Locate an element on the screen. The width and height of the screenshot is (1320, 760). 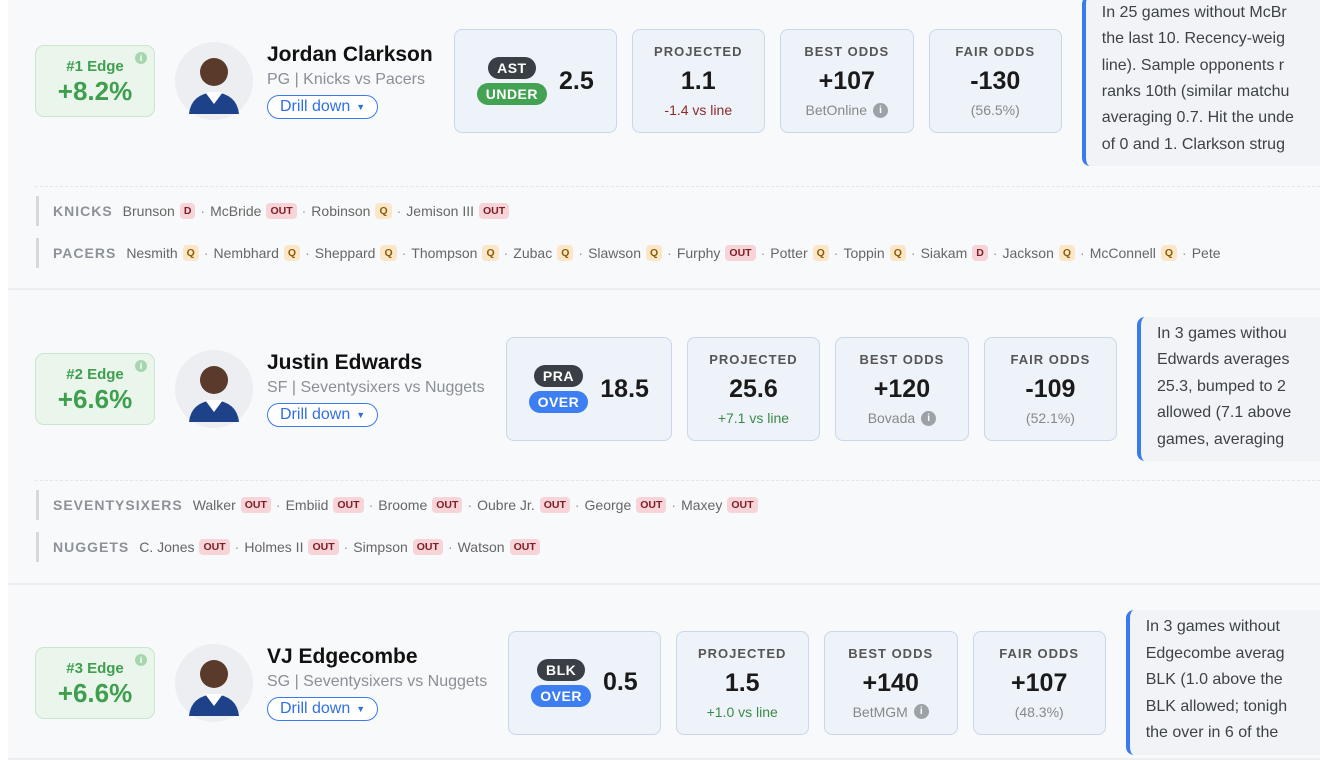
projected-value: 25.6 is located at coordinates (753, 389).